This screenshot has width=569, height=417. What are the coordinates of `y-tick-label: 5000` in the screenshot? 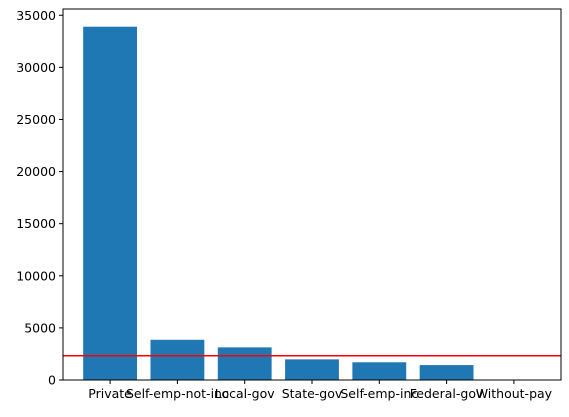 It's located at (40, 327).